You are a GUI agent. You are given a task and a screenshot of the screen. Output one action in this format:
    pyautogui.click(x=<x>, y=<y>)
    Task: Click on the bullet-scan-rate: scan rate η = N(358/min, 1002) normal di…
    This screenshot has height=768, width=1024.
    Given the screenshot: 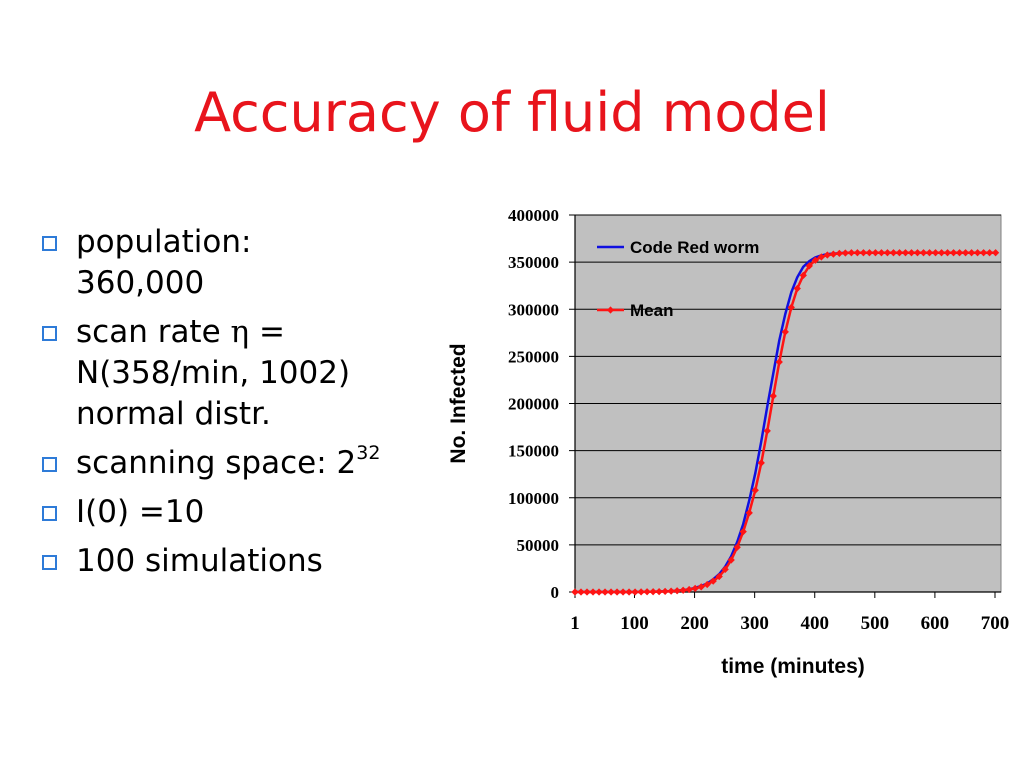 What is the action you would take?
    pyautogui.click(x=240, y=373)
    